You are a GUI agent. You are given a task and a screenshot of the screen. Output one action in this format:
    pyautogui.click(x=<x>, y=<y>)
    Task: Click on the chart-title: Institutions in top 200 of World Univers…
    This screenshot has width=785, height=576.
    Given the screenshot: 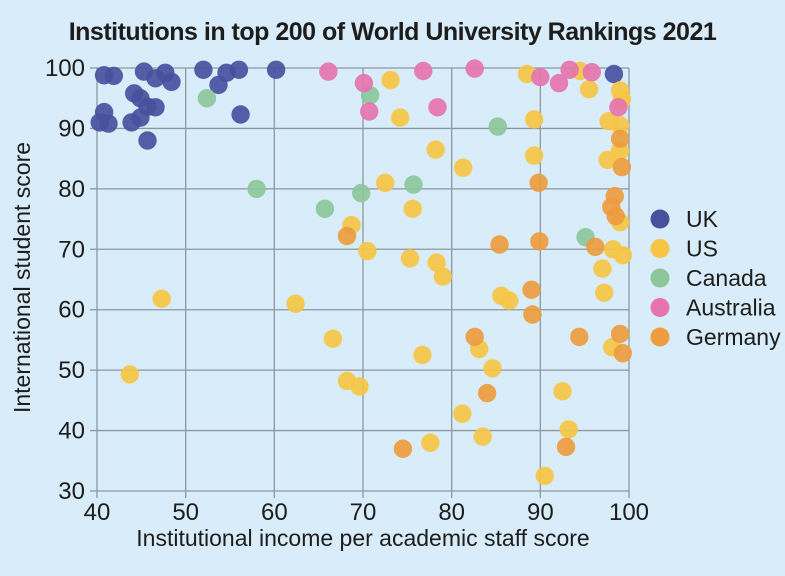 What is the action you would take?
    pyautogui.click(x=392, y=32)
    